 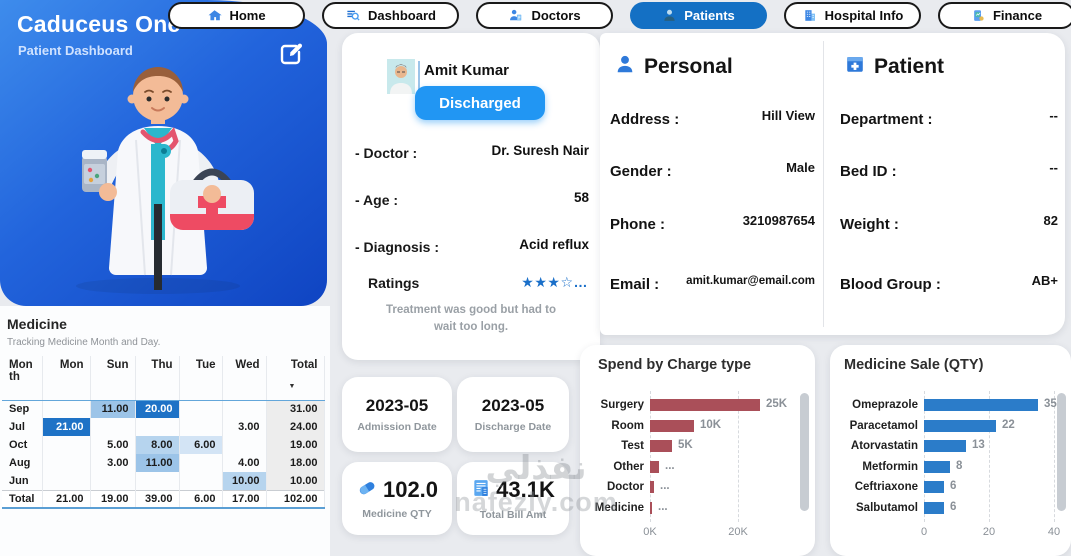 I want to click on bar-surgery, so click(x=705, y=405).